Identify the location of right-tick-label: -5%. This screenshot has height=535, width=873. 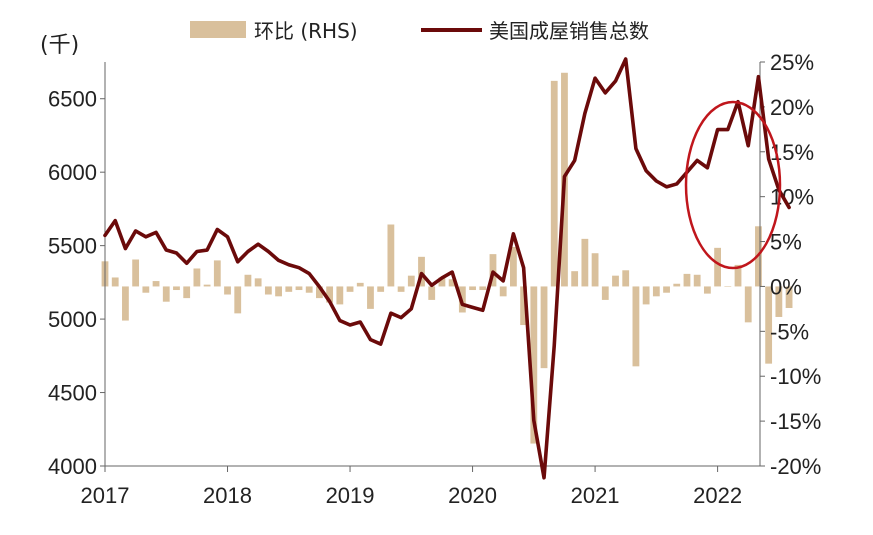
(789, 331).